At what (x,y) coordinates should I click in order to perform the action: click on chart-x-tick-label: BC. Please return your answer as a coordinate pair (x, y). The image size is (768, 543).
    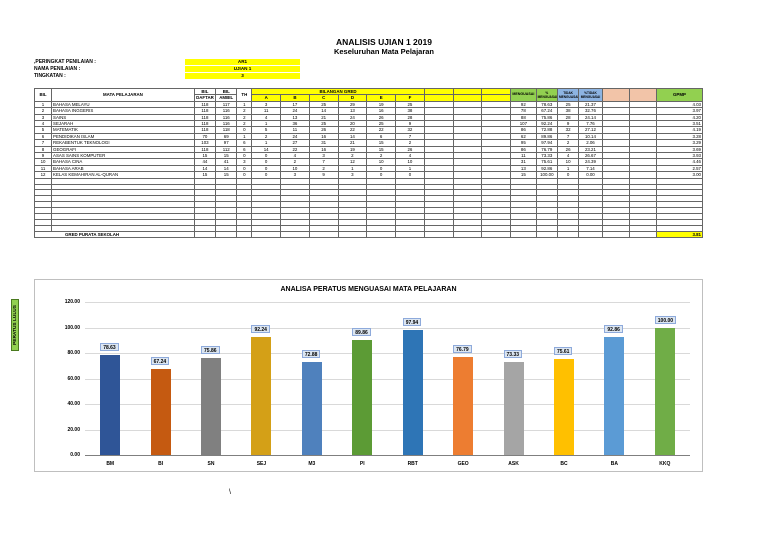
    Looking at the image, I should click on (564, 464).